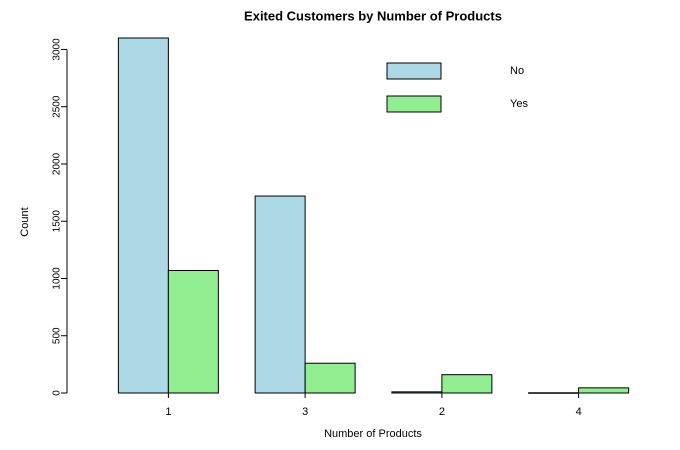  Describe the element at coordinates (57, 221) in the screenshot. I see `y-tick-label: 1500` at that location.